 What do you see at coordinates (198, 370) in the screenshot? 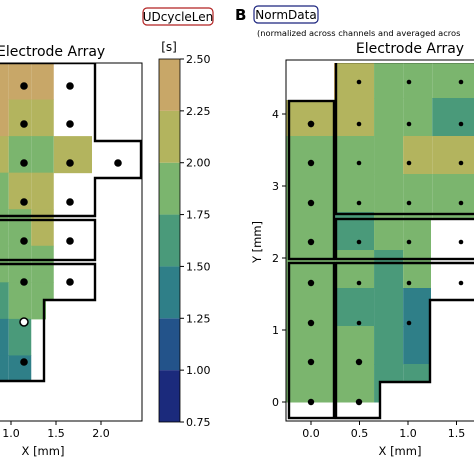
I see `colorbar-tick-label: 1.00` at bounding box center [198, 370].